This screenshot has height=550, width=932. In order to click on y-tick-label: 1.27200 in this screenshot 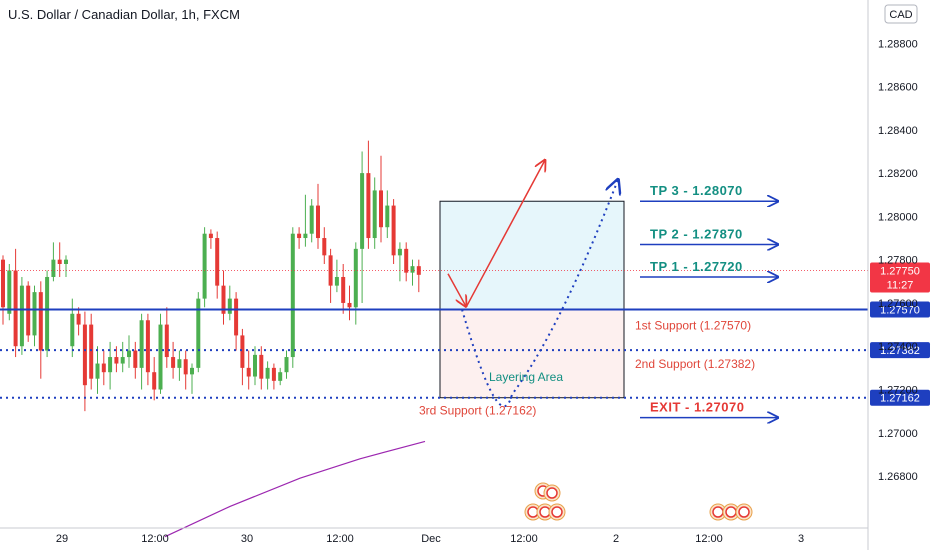, I will do `click(898, 391)`.